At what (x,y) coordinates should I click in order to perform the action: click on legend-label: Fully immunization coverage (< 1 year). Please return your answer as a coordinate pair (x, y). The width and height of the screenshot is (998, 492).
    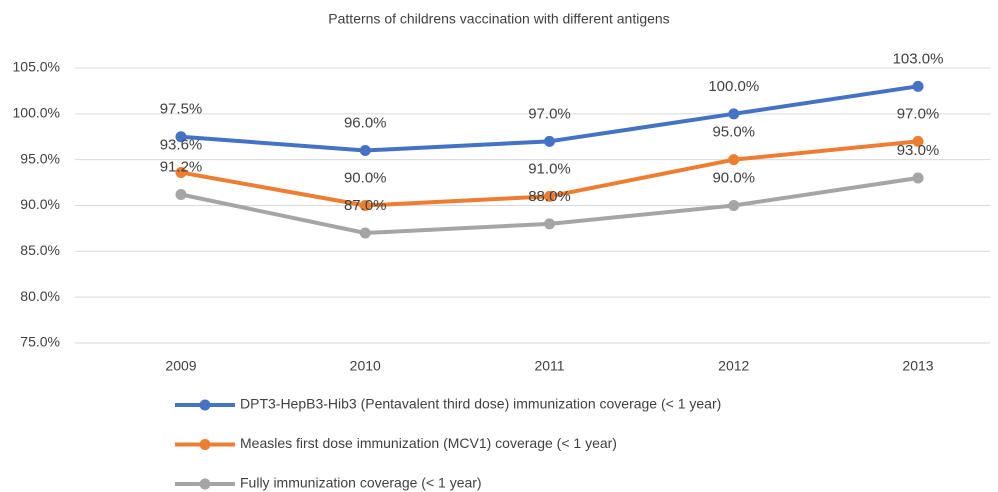
    Looking at the image, I should click on (361, 483).